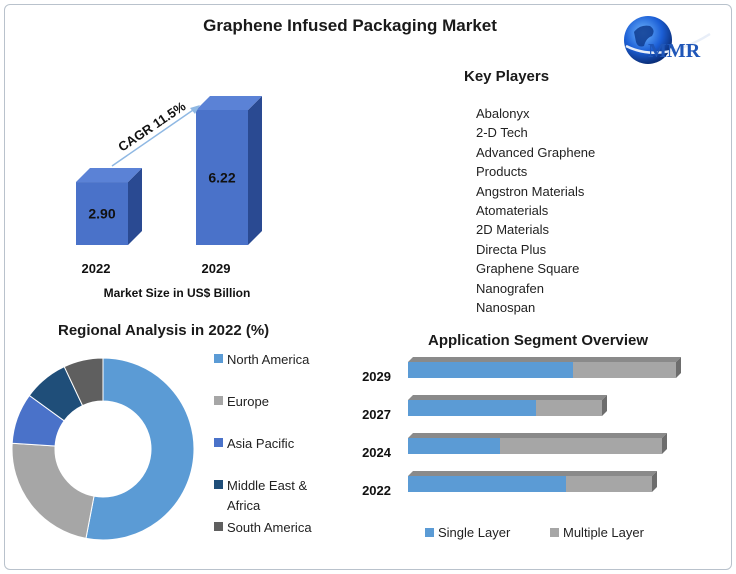 This screenshot has height=574, width=736. I want to click on legend-label: North America, so click(268, 359).